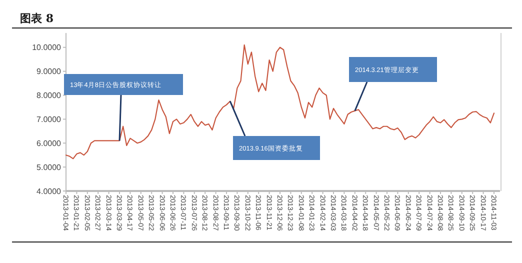 The height and width of the screenshot is (263, 522). I want to click on y-tick-label: 8.0000, so click(49, 95).